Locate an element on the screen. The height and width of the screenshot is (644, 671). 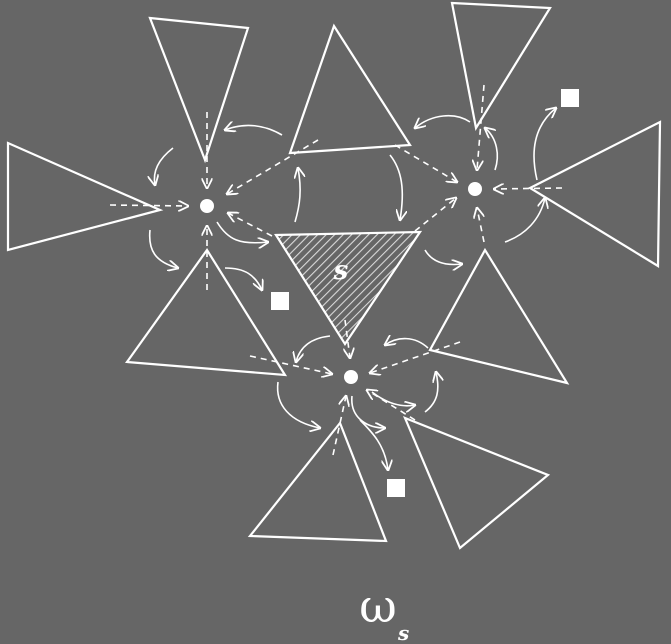
node-bottom is located at coordinates (351, 377).